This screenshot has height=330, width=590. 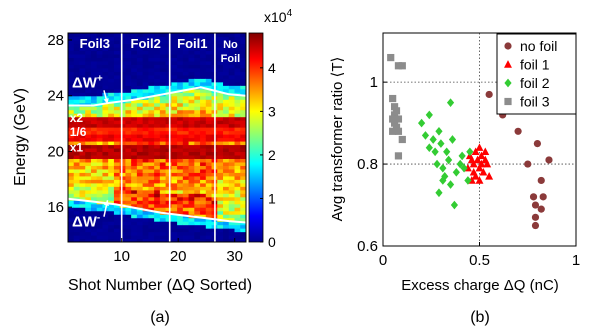 I want to click on heatmap-annotation: ΔW-, so click(x=86, y=222).